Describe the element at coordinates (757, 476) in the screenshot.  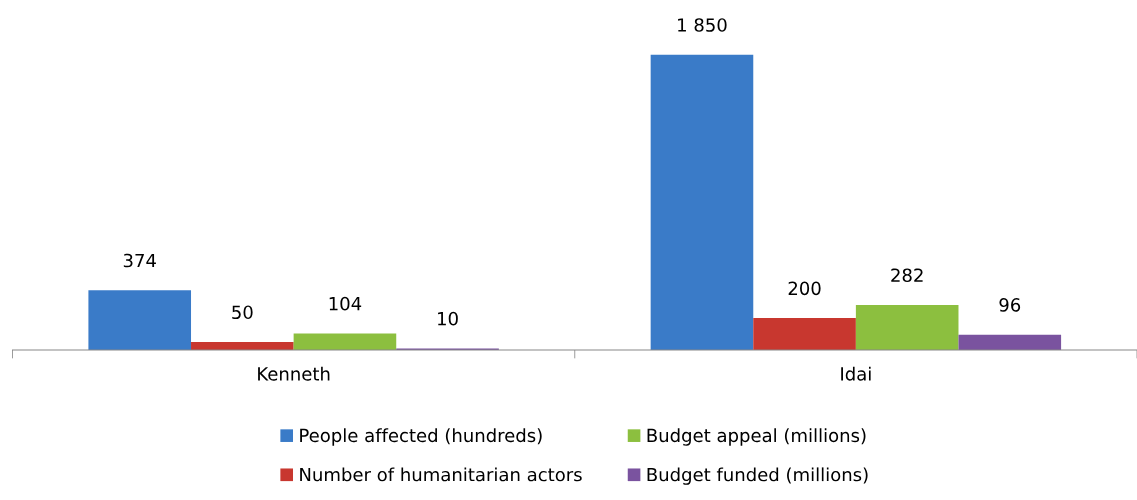
I see `legend-label: Budget funded (millions)` at that location.